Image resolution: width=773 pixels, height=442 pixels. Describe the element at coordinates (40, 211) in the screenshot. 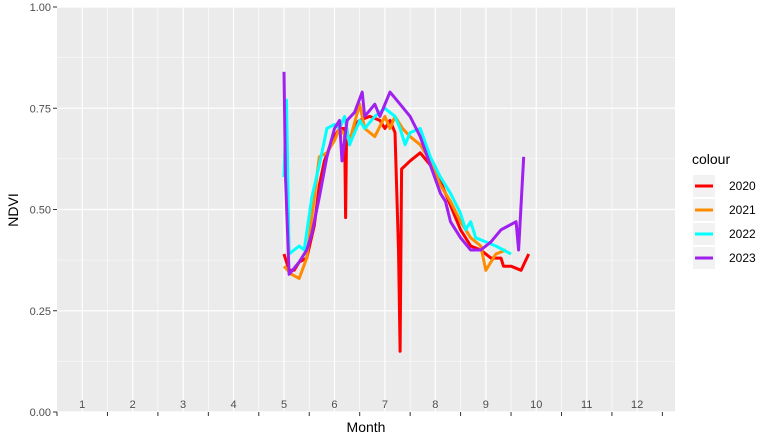

I see `y-tick-label: 0.50` at that location.